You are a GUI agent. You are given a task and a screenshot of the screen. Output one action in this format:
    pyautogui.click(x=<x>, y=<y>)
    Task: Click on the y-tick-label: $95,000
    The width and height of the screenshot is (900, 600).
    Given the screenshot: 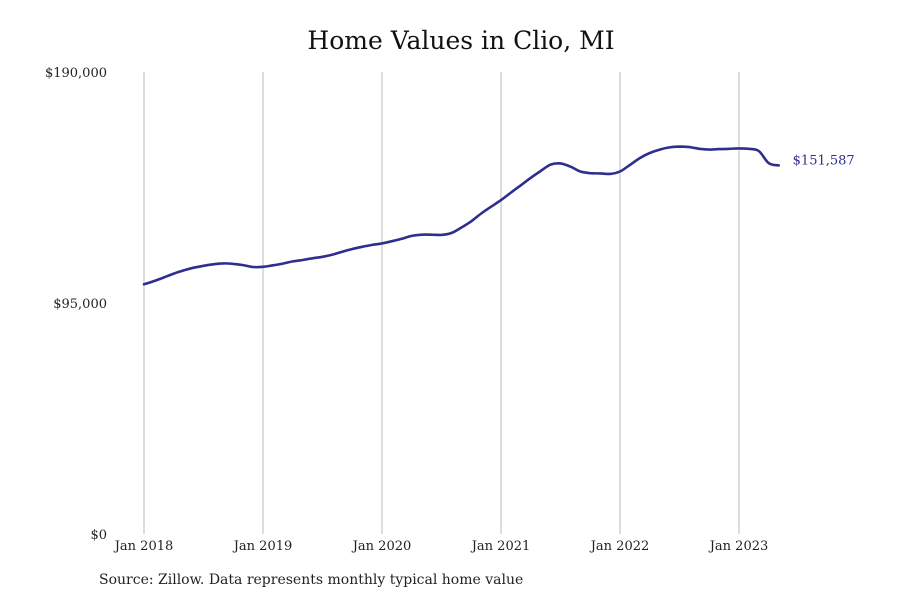 What is the action you would take?
    pyautogui.click(x=80, y=304)
    